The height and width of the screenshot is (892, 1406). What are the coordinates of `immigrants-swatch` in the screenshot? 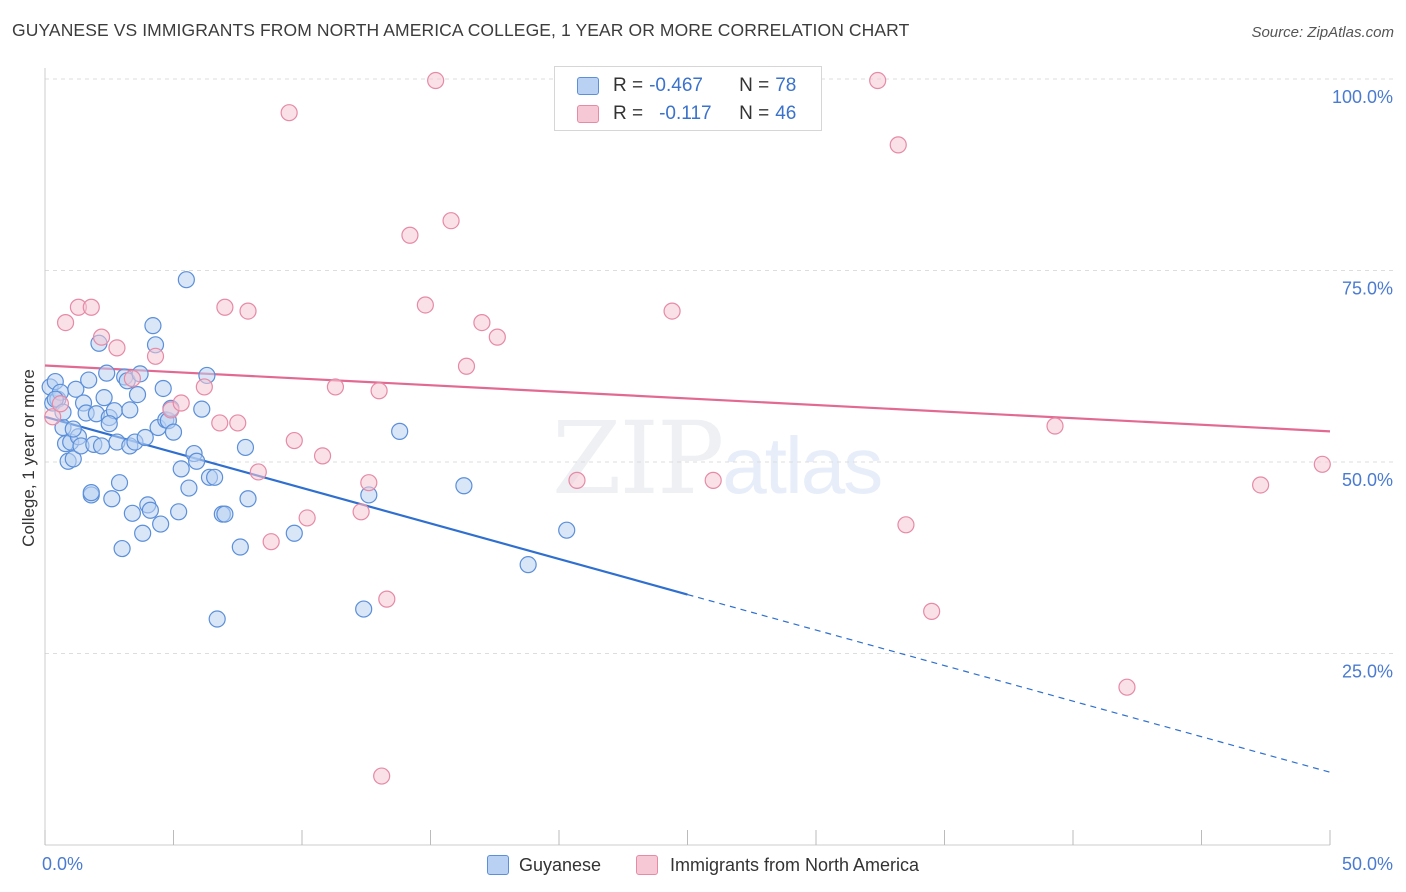 It's located at (588, 114).